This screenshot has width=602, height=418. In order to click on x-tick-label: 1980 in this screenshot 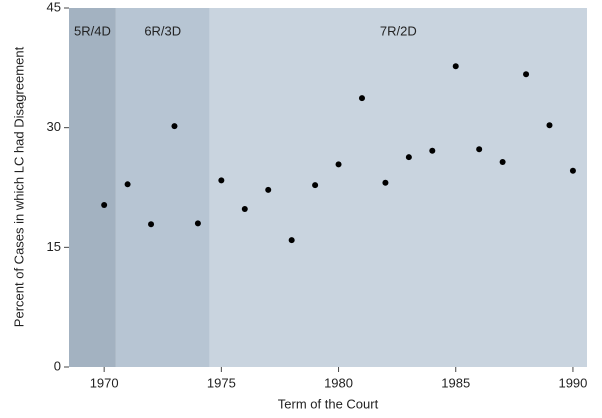, I will do `click(338, 382)`.